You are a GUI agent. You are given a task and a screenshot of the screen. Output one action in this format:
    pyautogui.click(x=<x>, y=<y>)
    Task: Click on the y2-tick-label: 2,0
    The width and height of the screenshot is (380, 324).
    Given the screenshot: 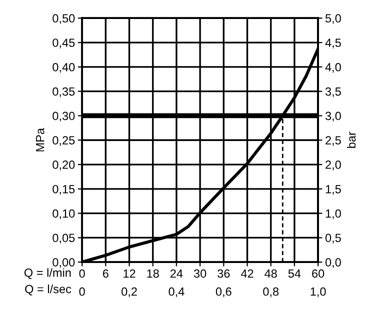 What is the action you would take?
    pyautogui.click(x=333, y=165)
    